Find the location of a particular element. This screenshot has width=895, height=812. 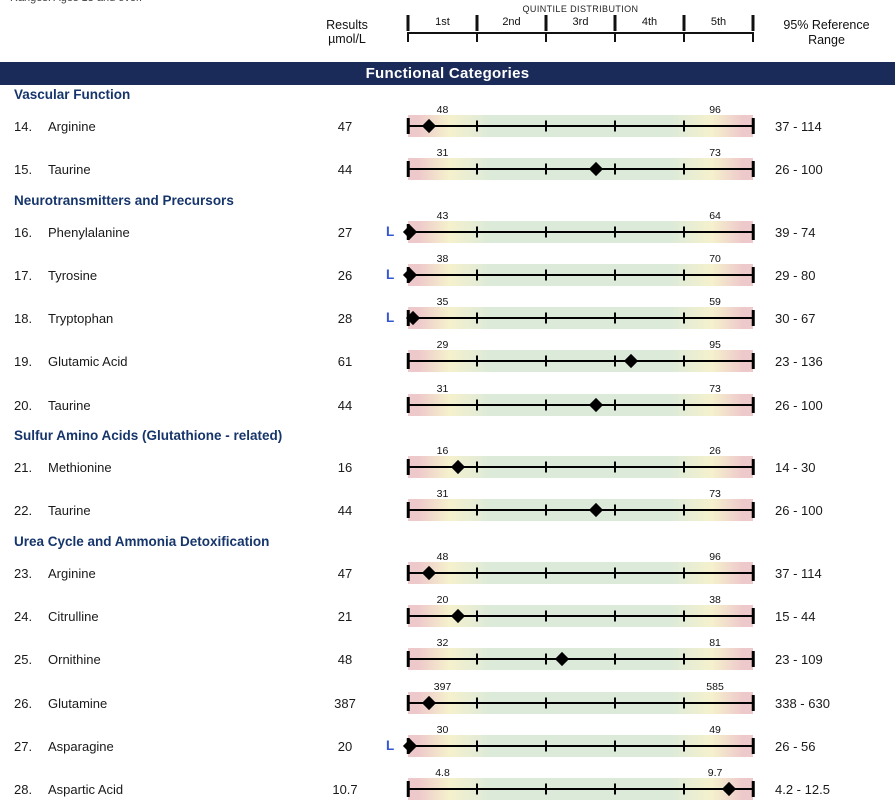

quintile-bar: 397 585 is located at coordinates (580, 697).